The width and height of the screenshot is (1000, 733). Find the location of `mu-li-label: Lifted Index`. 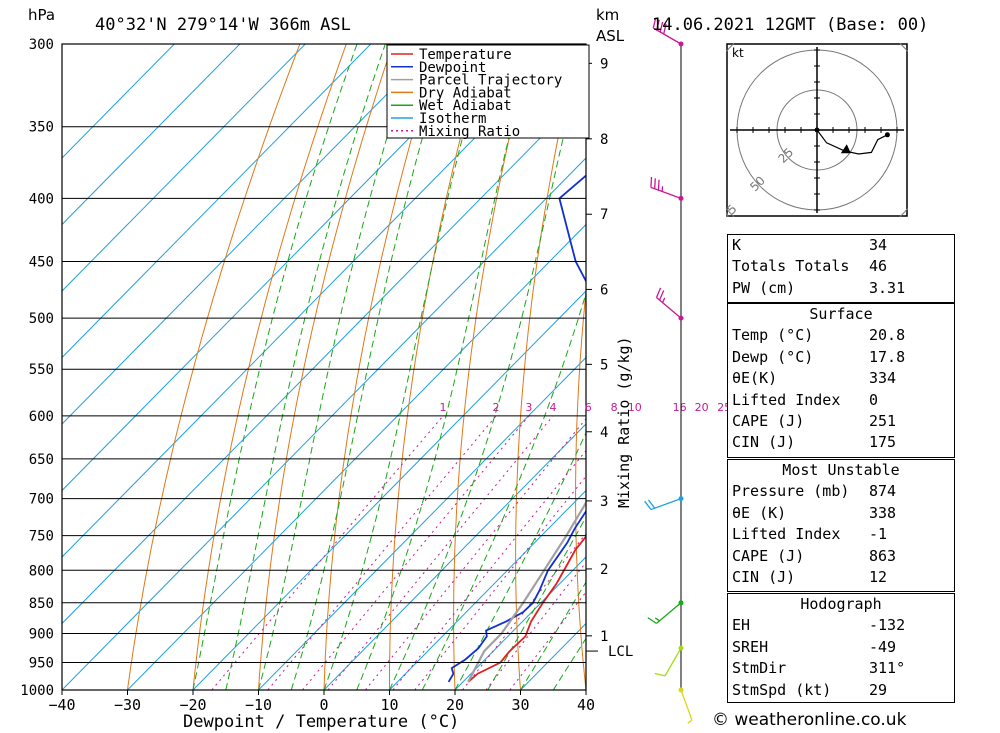

mu-li-label: Lifted Index is located at coordinates (786, 534).